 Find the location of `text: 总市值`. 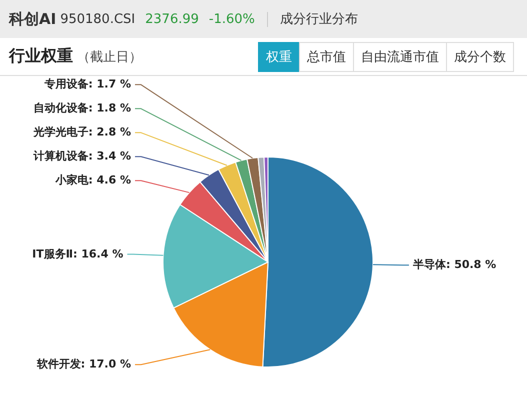

text: 总市值 is located at coordinates (326, 57).